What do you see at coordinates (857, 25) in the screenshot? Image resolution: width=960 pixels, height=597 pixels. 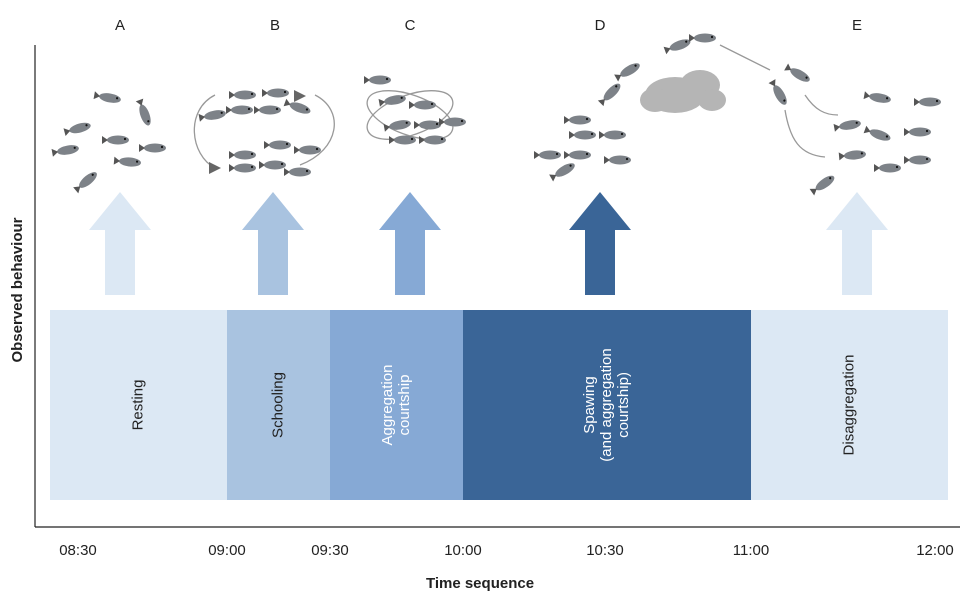 I see `stage-letter: E` at bounding box center [857, 25].